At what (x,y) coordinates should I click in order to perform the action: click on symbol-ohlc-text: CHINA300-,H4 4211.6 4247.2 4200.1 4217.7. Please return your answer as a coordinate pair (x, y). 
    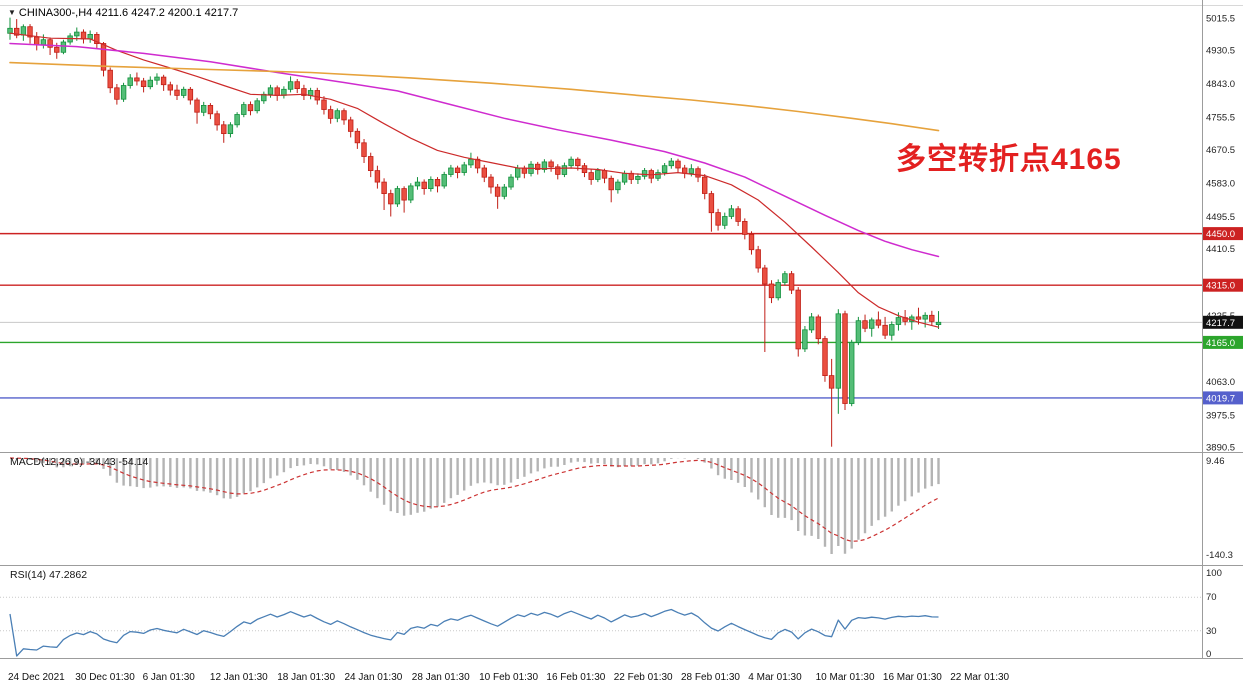
    Looking at the image, I should click on (128, 13).